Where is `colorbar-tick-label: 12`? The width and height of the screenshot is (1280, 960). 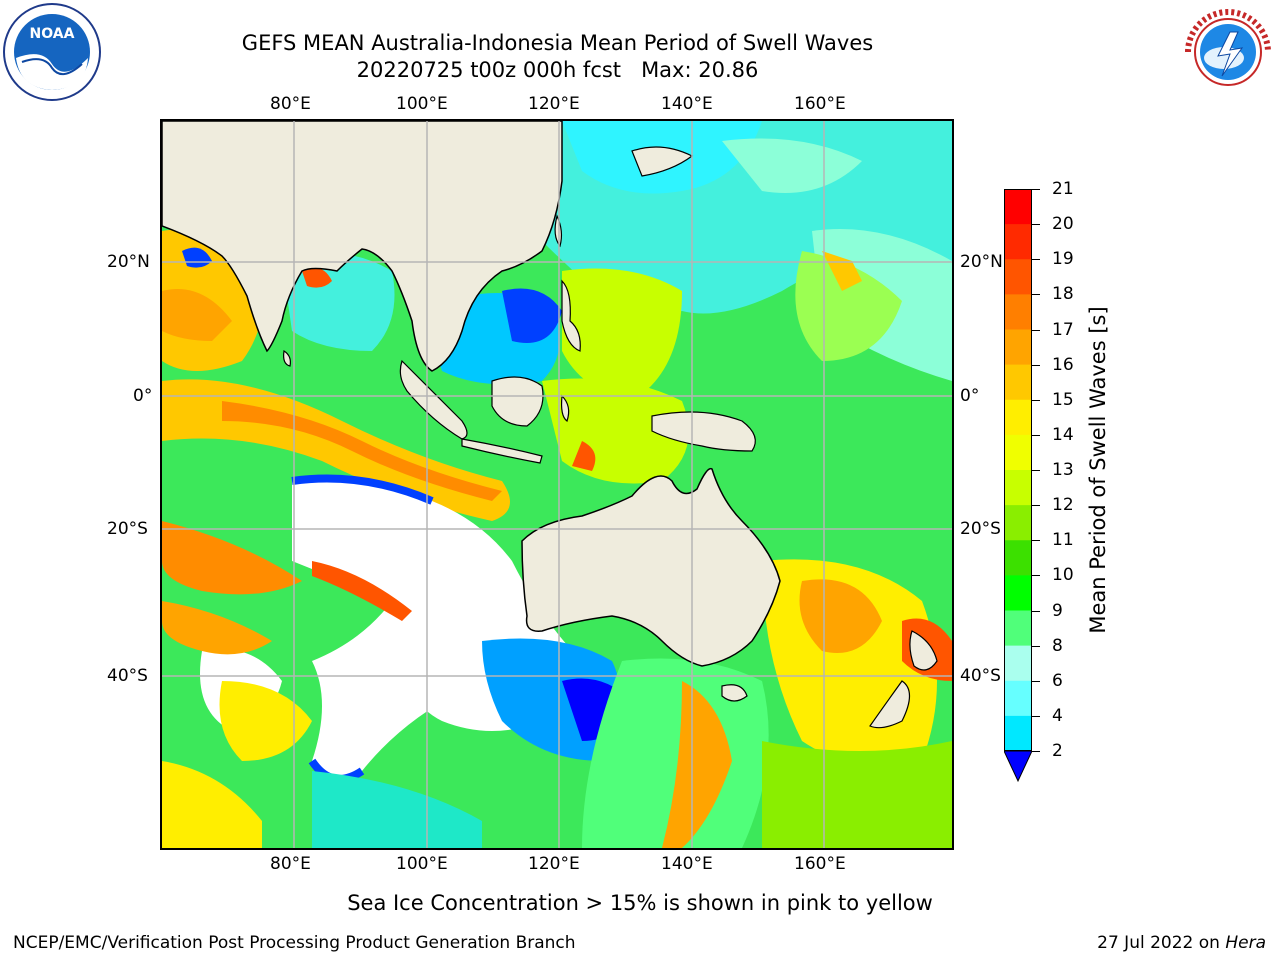
colorbar-tick-label: 12 is located at coordinates (1063, 505).